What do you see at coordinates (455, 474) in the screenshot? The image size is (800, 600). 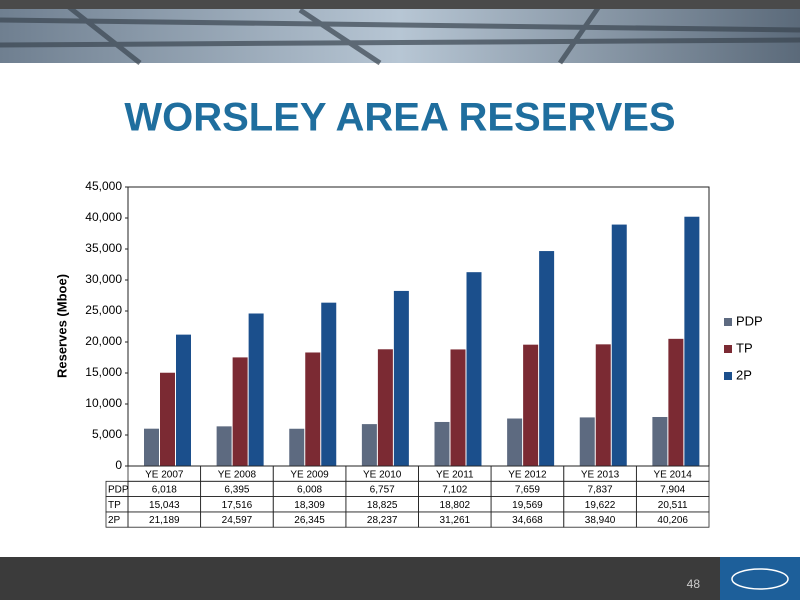 I see `x-tick-label: YE 2011` at bounding box center [455, 474].